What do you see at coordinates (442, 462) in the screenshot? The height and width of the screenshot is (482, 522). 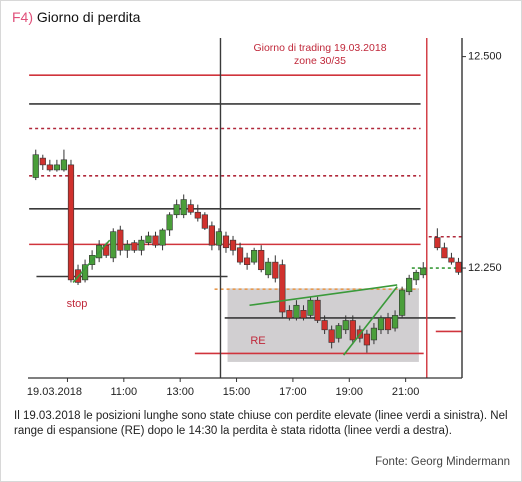 I see `source: Fonte: Georg Mindermann` at bounding box center [442, 462].